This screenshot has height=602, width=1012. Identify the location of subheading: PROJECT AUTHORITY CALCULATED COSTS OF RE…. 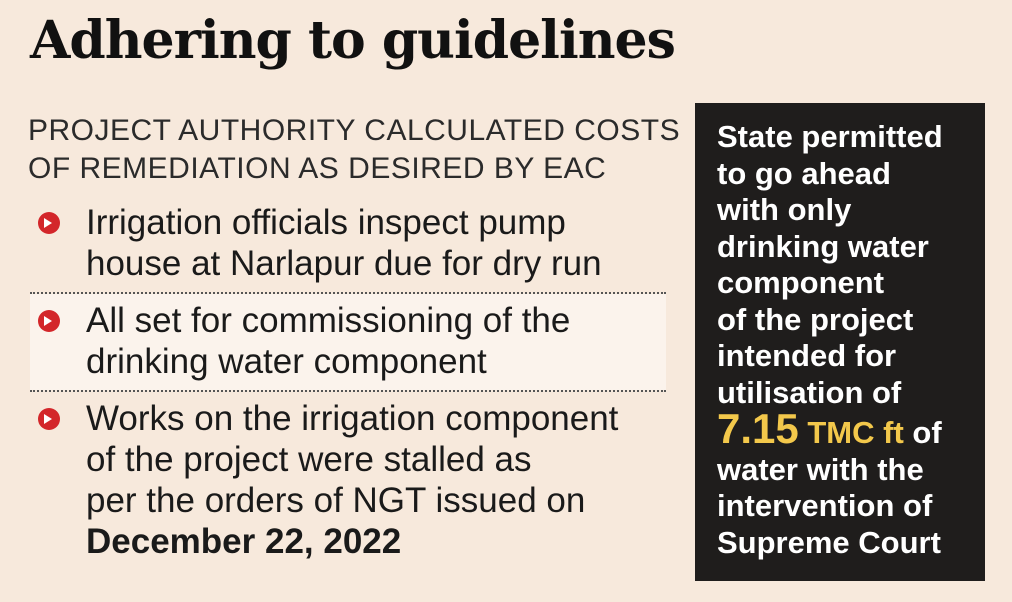
(358, 150).